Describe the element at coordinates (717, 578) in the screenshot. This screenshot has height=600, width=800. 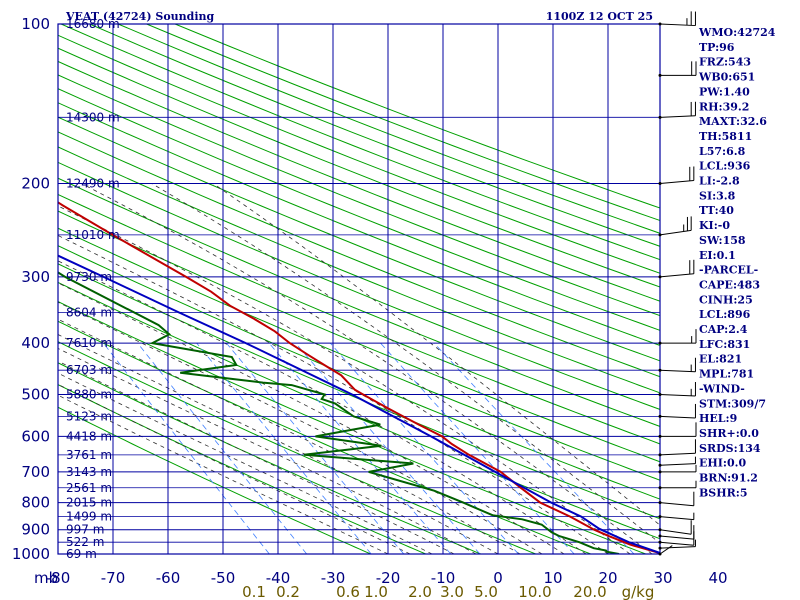
I see `temperature-tick-label: 40` at that location.